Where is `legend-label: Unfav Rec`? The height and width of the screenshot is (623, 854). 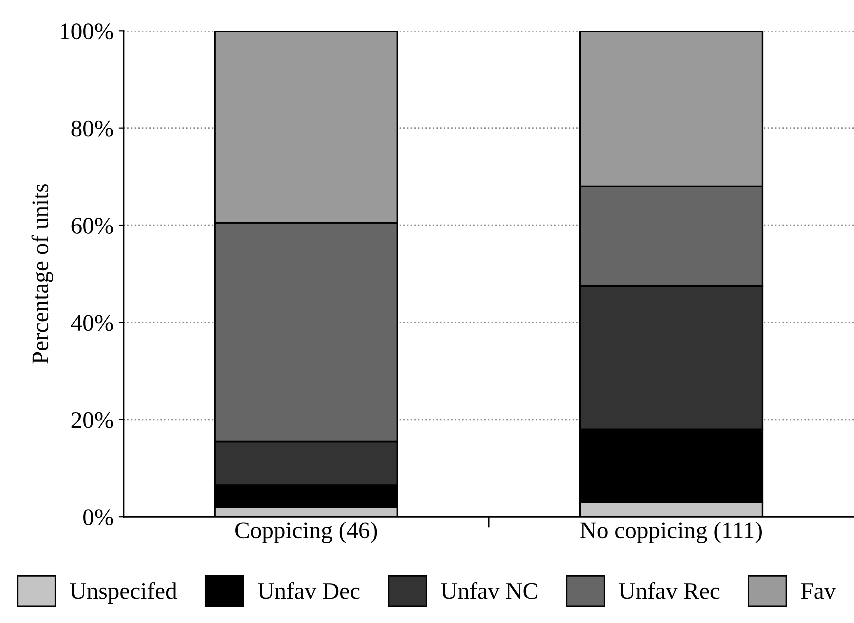 legend-label: Unfav Rec is located at coordinates (669, 591).